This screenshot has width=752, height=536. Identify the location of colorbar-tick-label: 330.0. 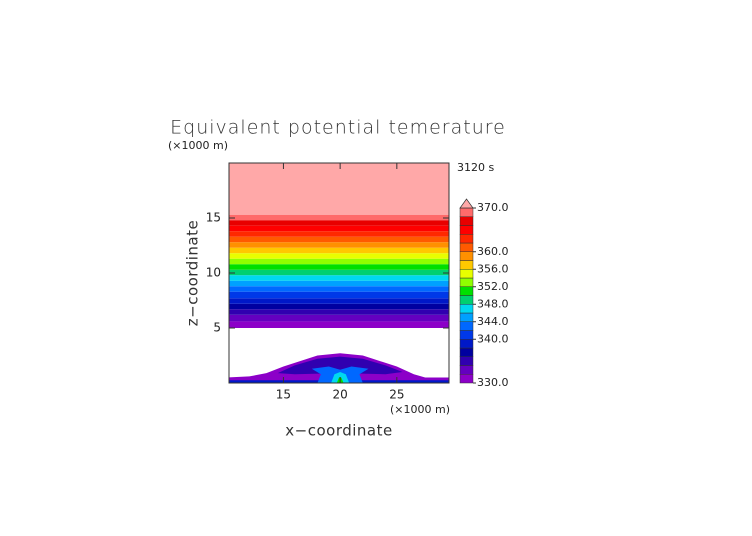
(493, 382).